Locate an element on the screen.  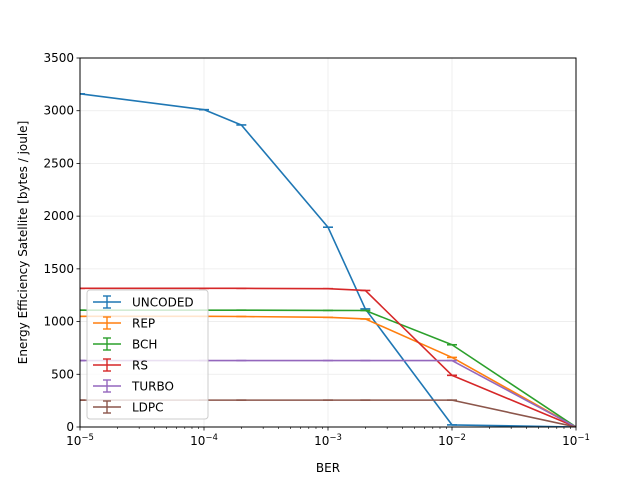
legend-label-bch: BCH is located at coordinates (144, 345).